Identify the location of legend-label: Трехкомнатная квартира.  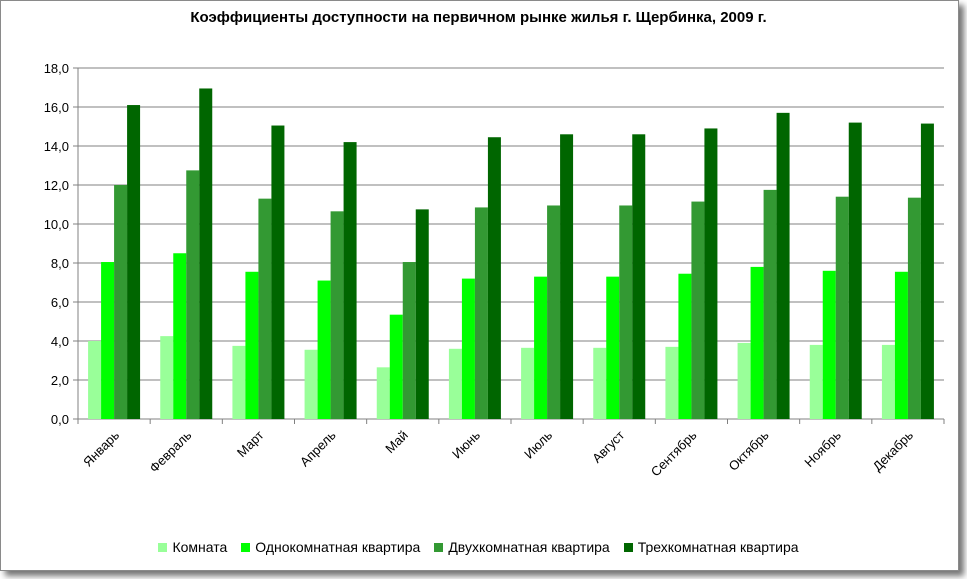
(718, 547).